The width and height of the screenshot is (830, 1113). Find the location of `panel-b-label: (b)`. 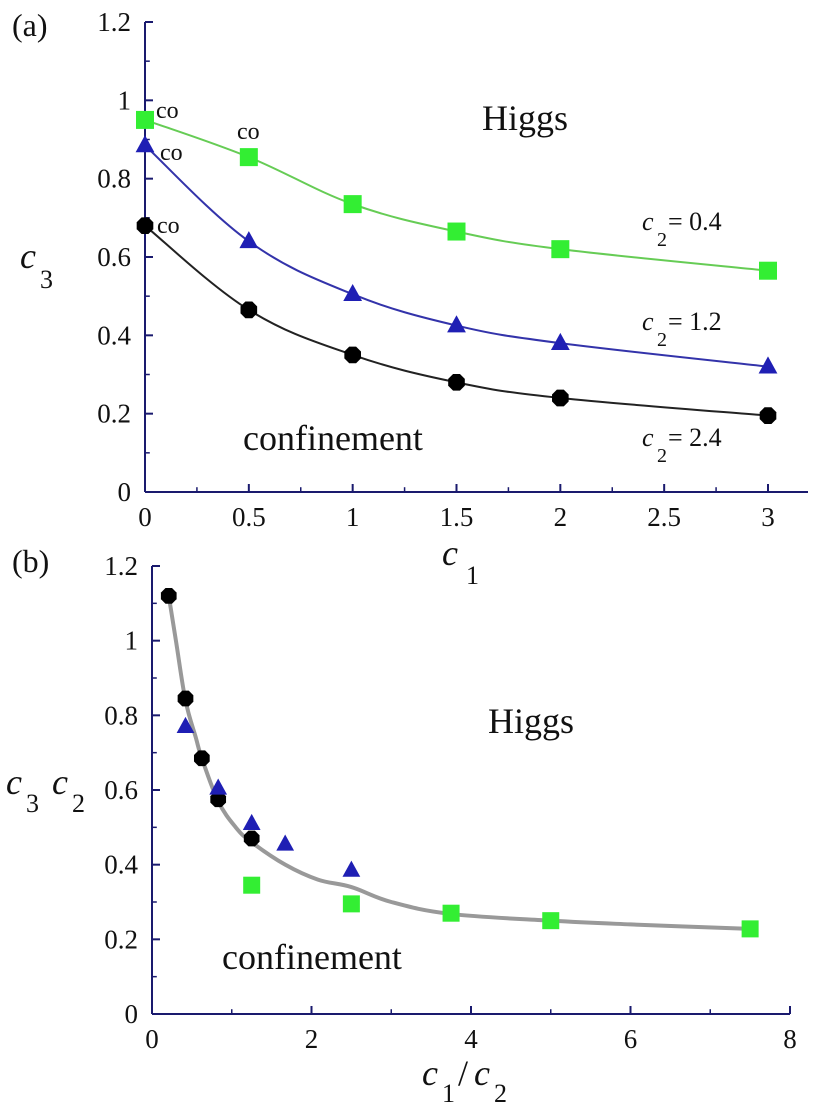

panel-b-label: (b) is located at coordinates (30, 561).